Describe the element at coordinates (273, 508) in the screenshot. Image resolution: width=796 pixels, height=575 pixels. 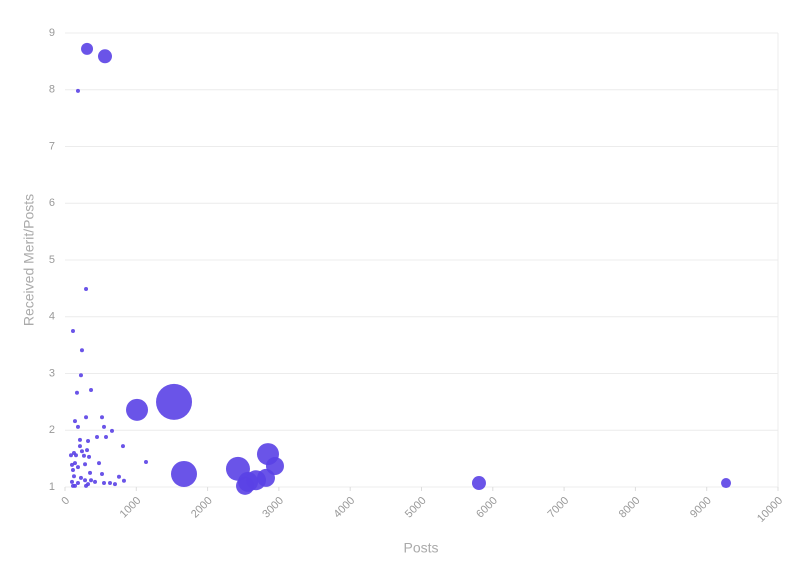
I see `x-tick-label: 3000` at that location.